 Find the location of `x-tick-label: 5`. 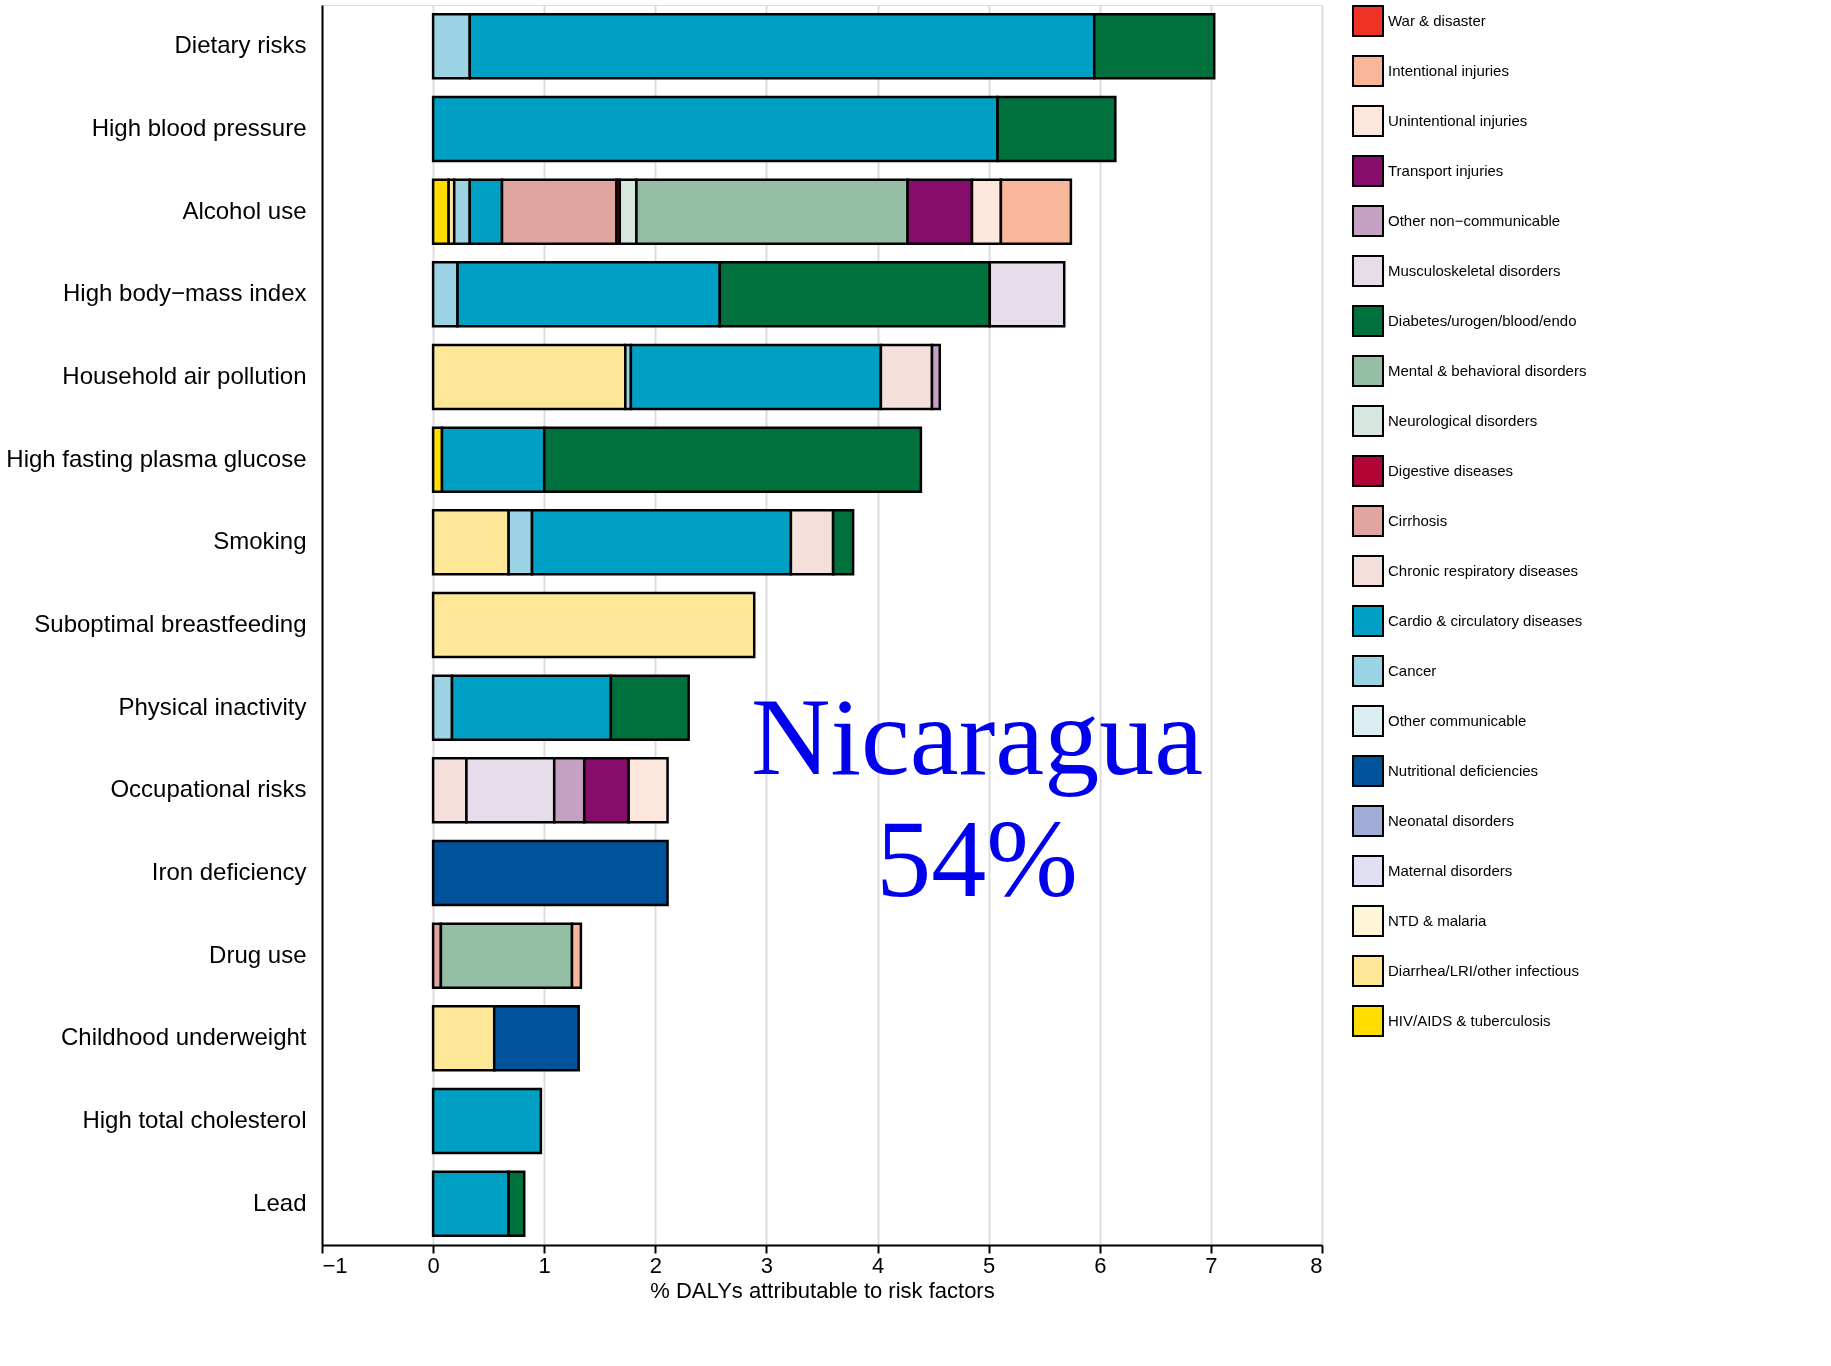

x-tick-label: 5 is located at coordinates (989, 1265).